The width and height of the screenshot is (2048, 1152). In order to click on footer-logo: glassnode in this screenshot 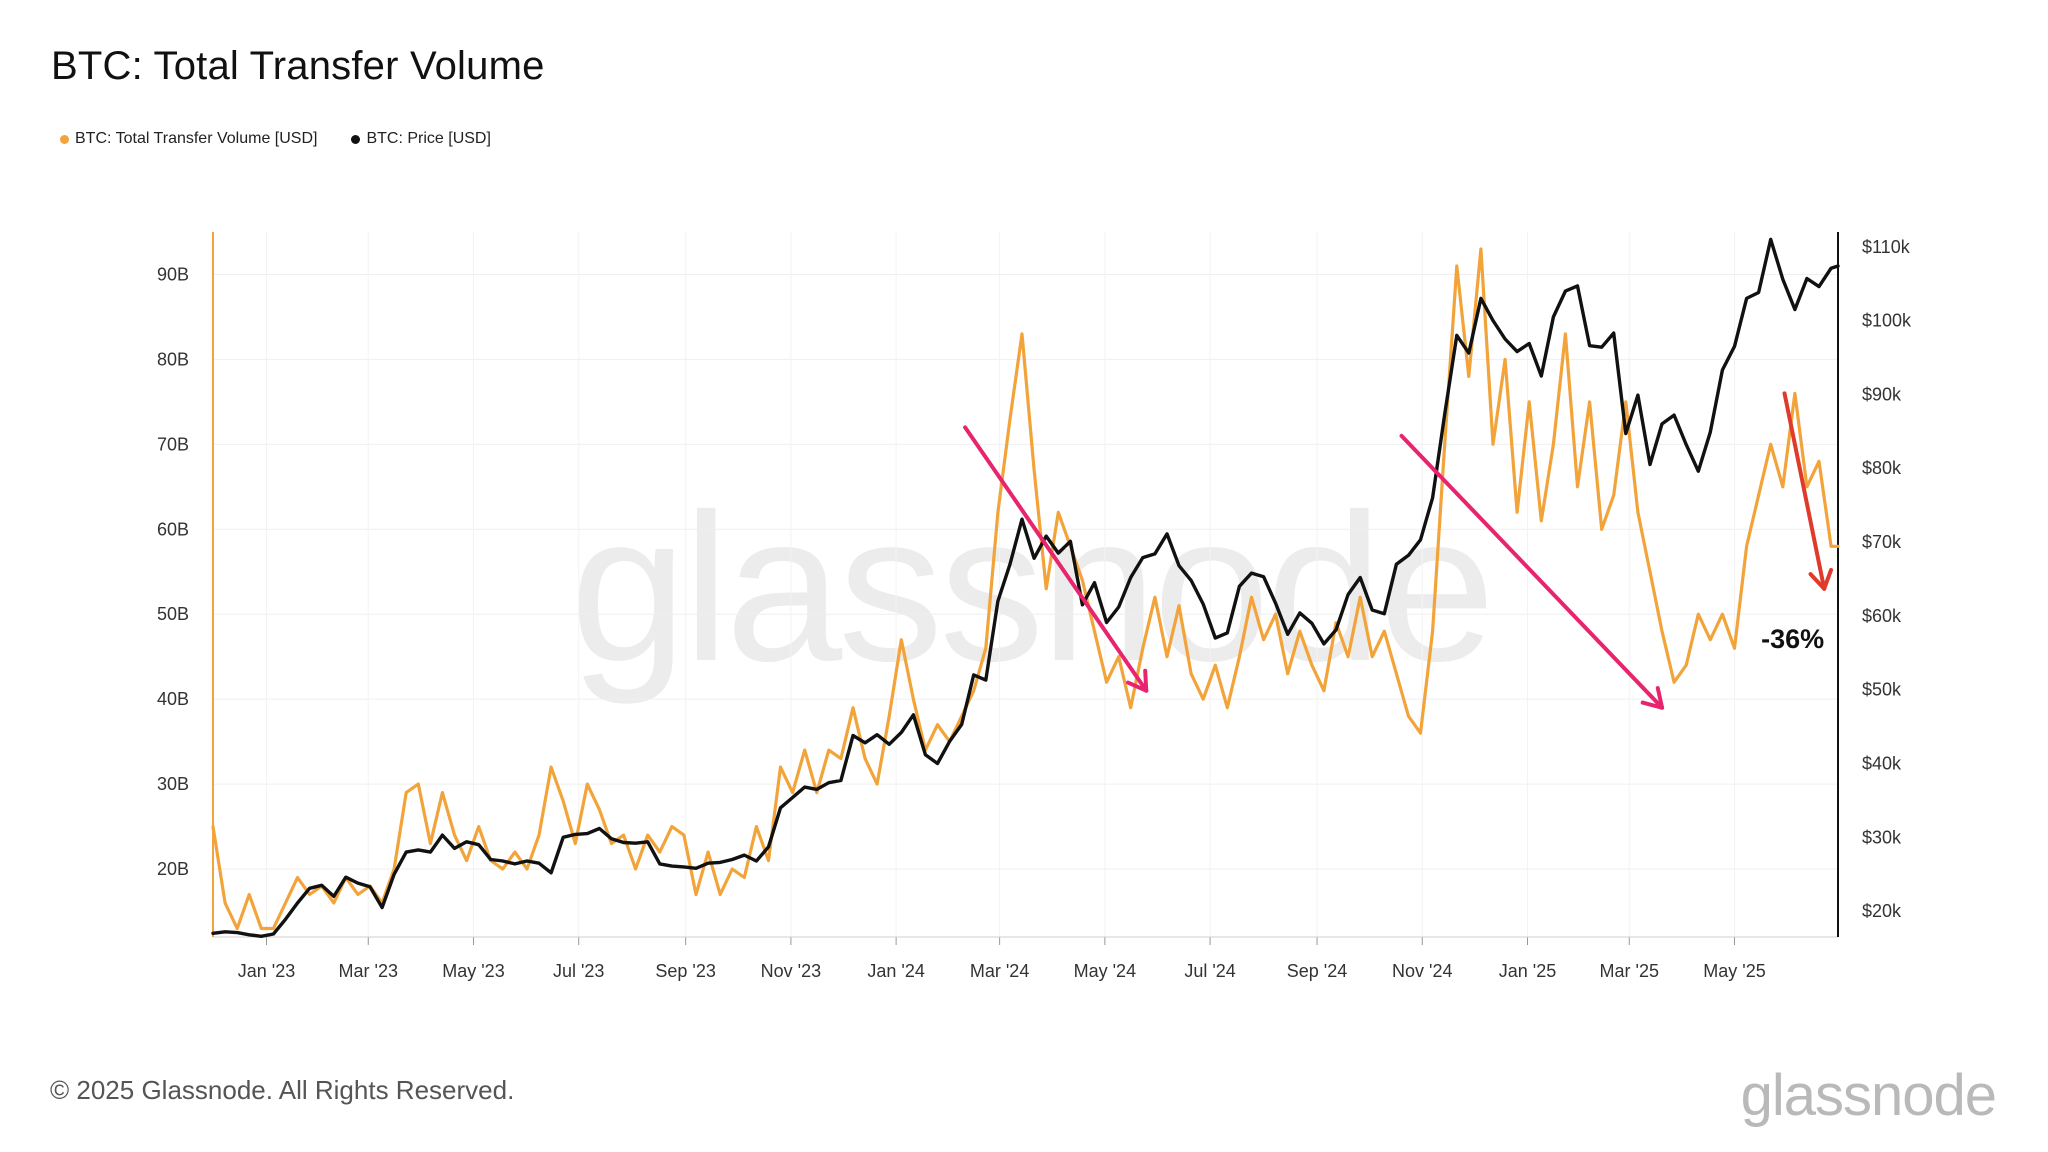, I will do `click(1868, 1095)`.